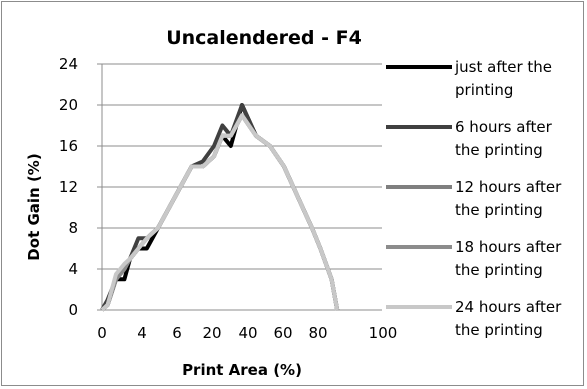  I want to click on legend-label: just after the, so click(503, 67).